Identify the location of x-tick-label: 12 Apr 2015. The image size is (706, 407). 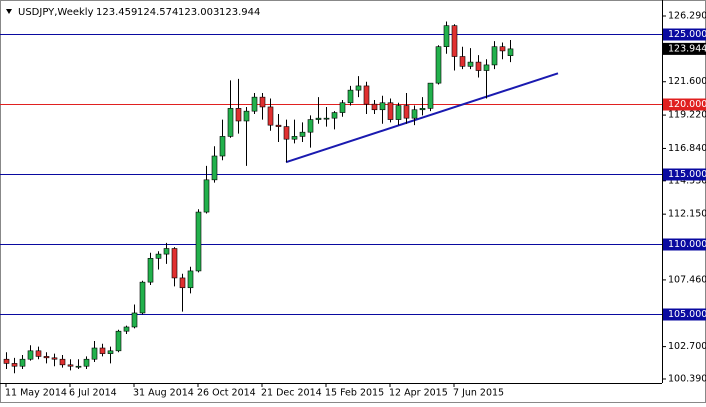
(418, 393).